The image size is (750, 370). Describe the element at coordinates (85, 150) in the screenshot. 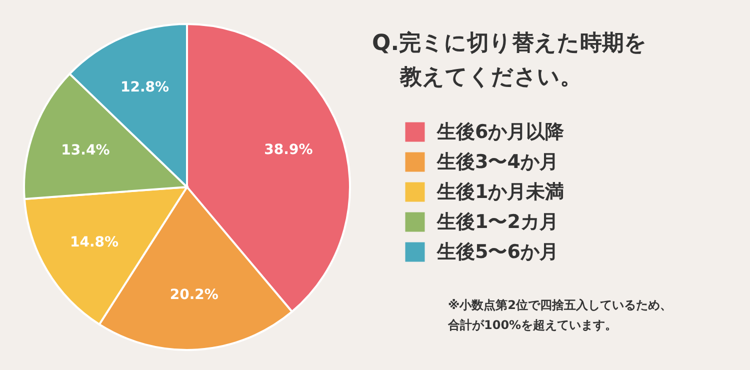

I see `data-label: 13.4%` at that location.